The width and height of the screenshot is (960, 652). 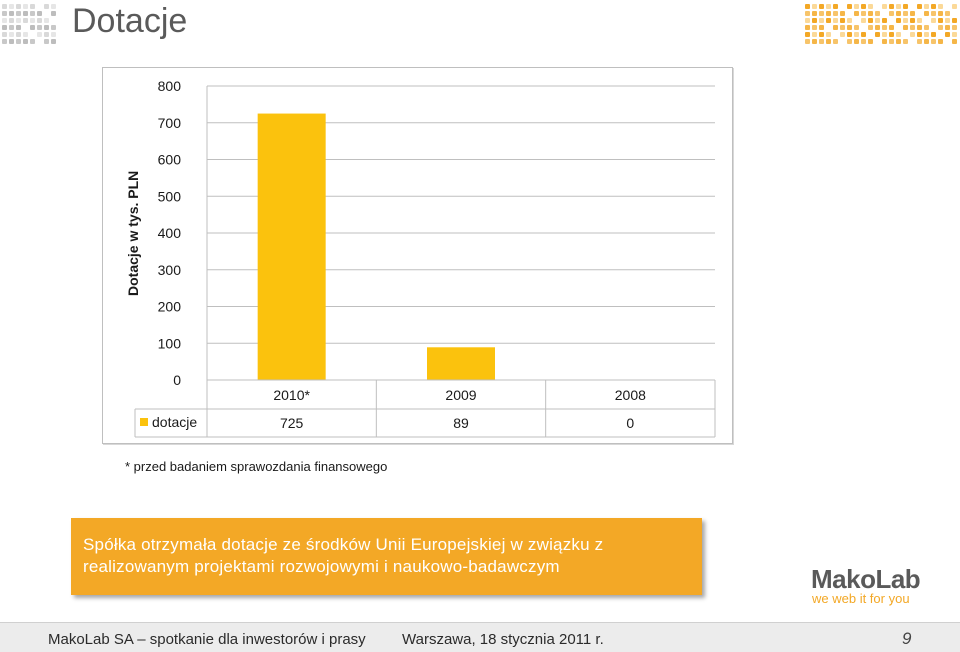 What do you see at coordinates (861, 598) in the screenshot?
I see `logo-tagline: we web it for you` at bounding box center [861, 598].